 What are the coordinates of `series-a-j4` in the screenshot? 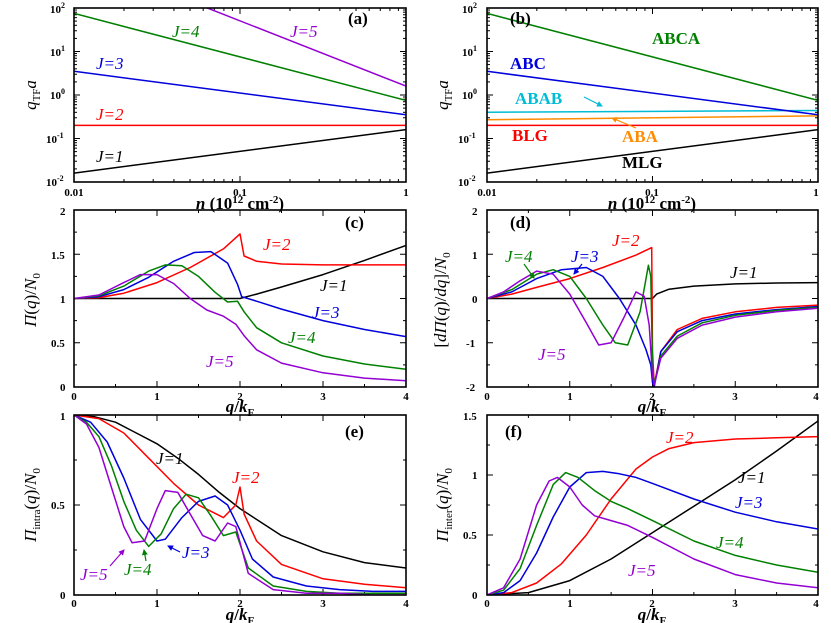 It's located at (240, 57).